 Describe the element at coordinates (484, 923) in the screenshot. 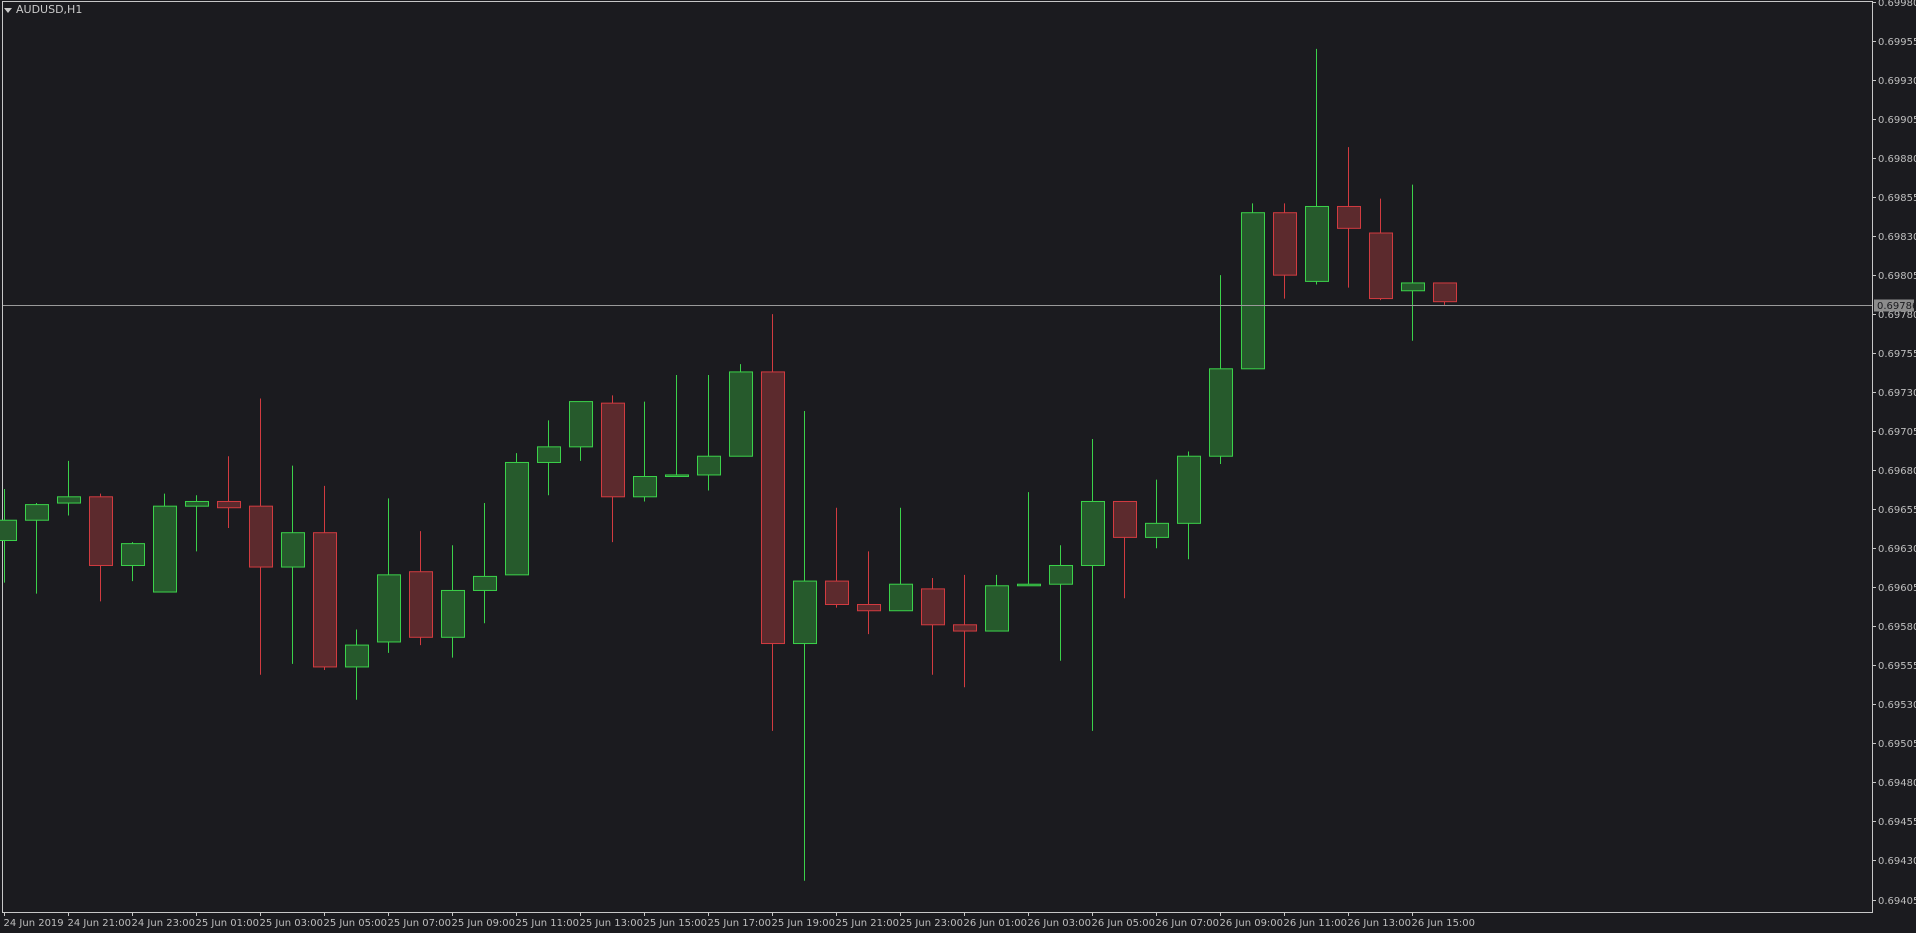

I see `time-tick-label: 25 Jun 09:00` at that location.